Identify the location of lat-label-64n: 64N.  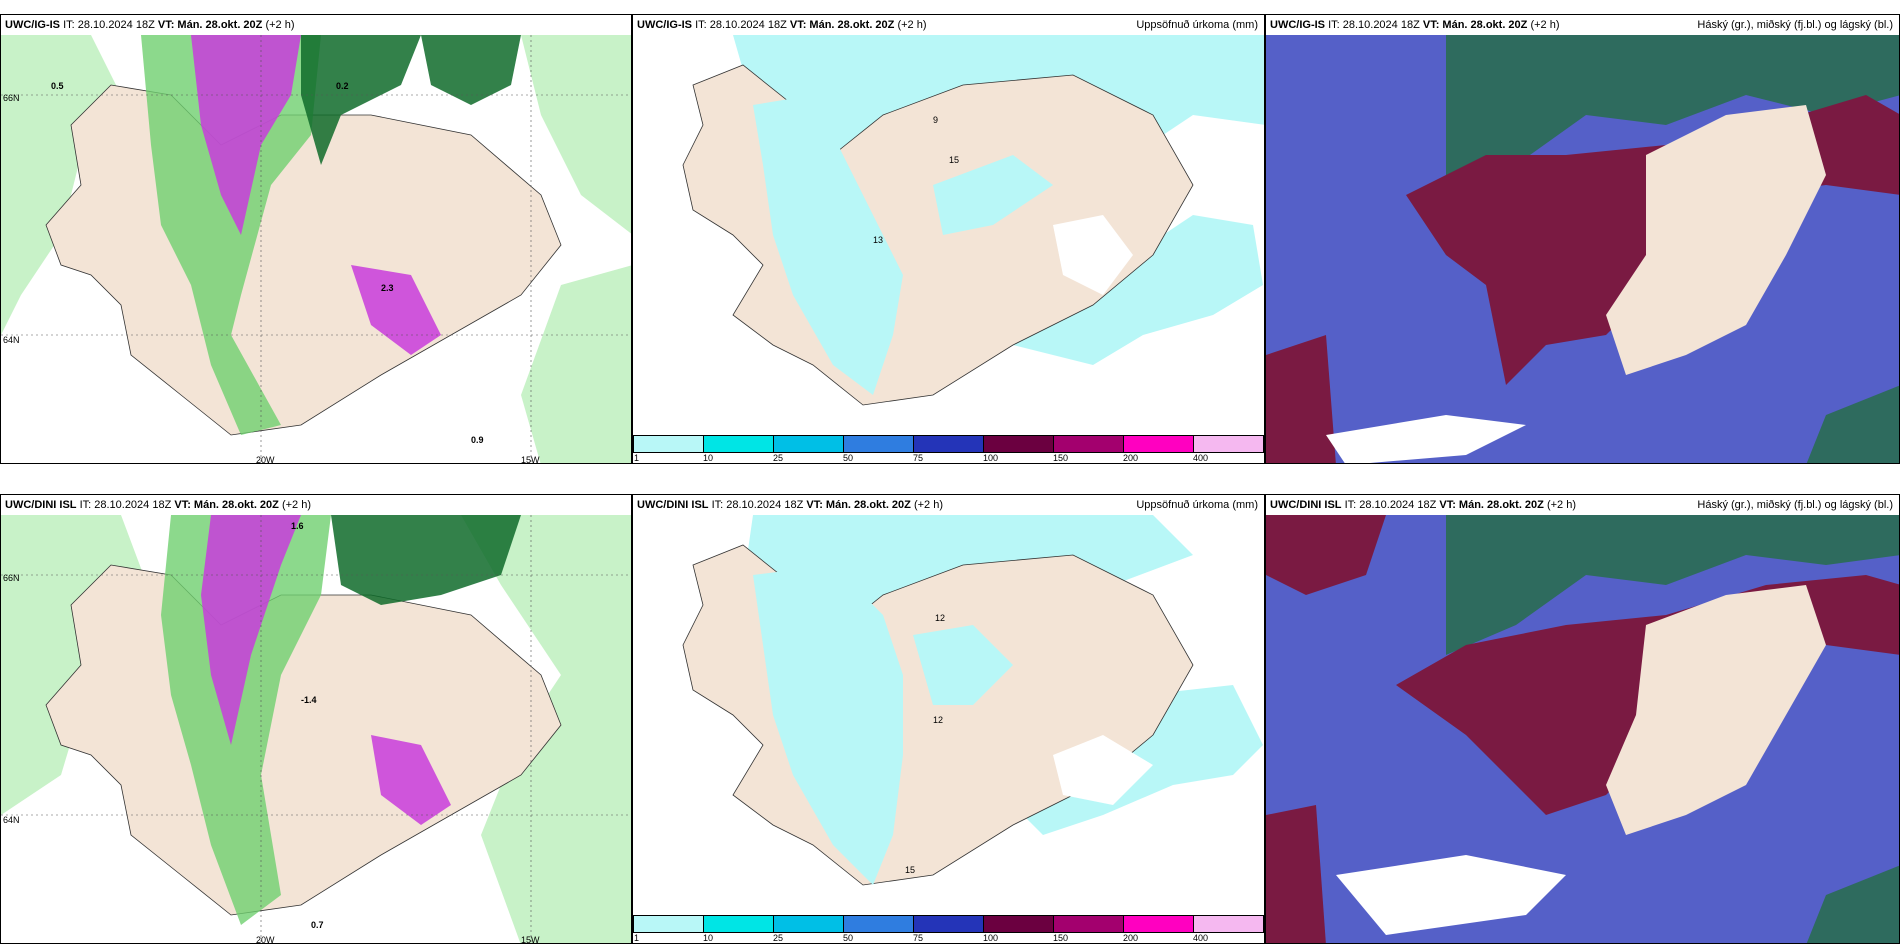
(11, 340).